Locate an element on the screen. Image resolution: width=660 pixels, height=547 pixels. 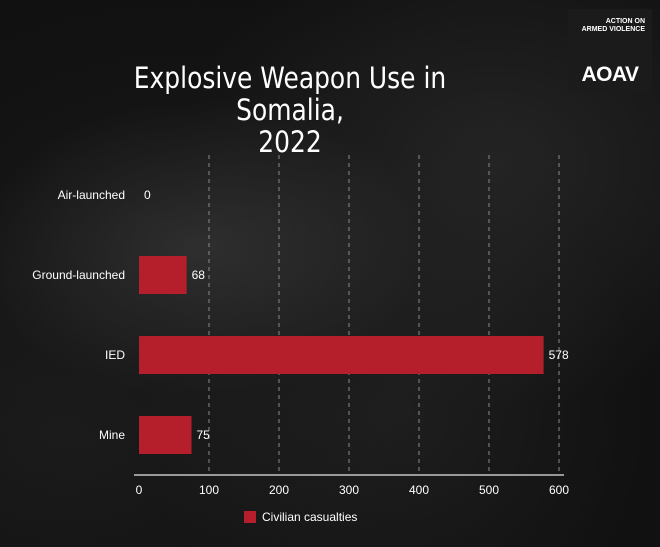
logo-org-name: ACTION ON ARMED VIOLENCE is located at coordinates (613, 26).